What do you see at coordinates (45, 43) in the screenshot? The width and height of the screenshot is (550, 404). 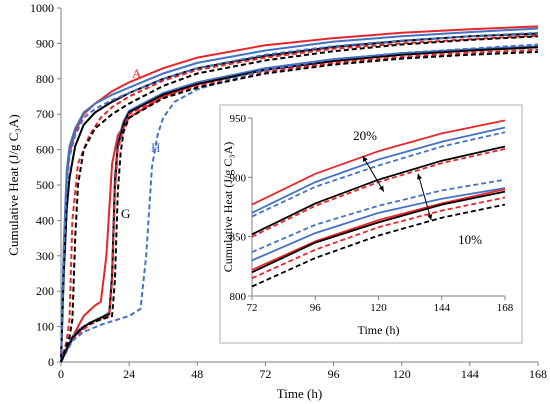 I see `y-tick-label: 900` at bounding box center [45, 43].